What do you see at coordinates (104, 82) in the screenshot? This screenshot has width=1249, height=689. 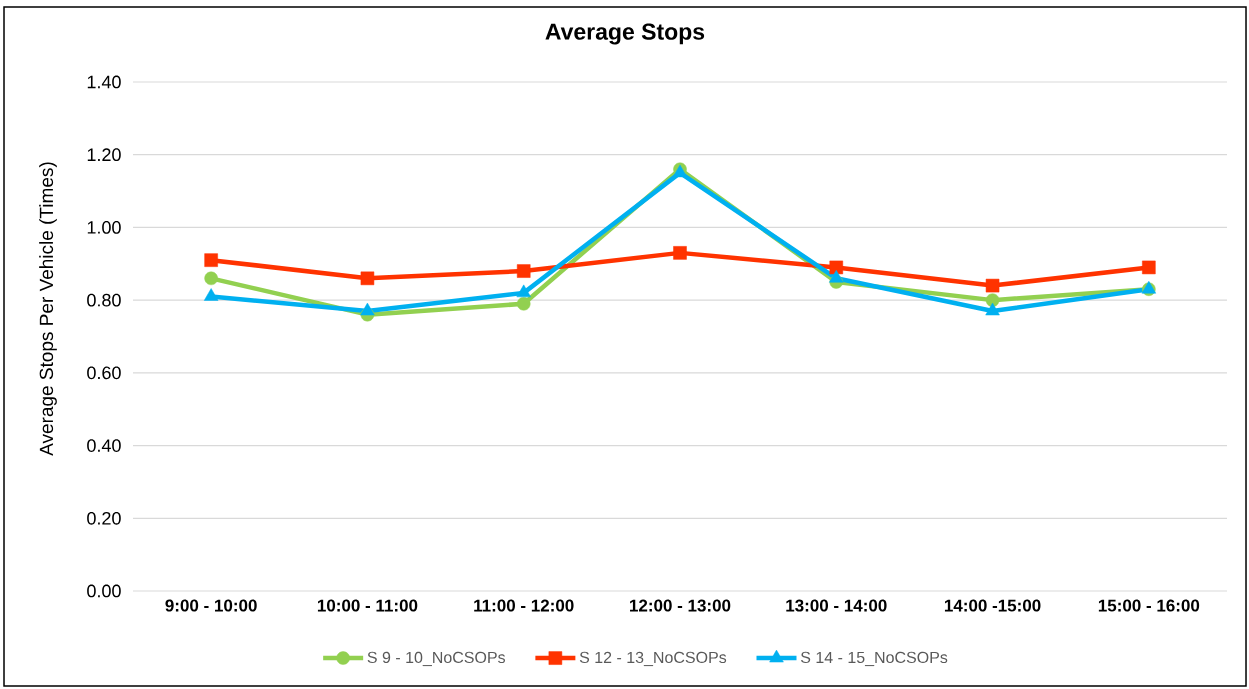 I see `y-tick-label: 1.40` at bounding box center [104, 82].